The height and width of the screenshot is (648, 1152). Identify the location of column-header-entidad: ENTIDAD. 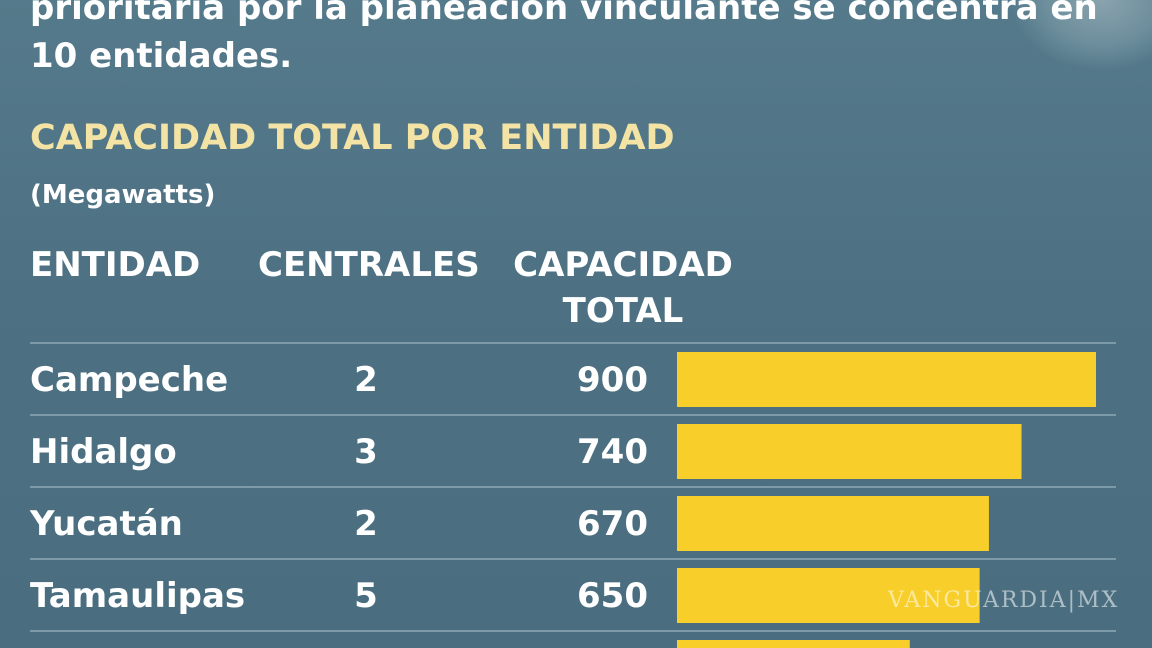
(115, 265).